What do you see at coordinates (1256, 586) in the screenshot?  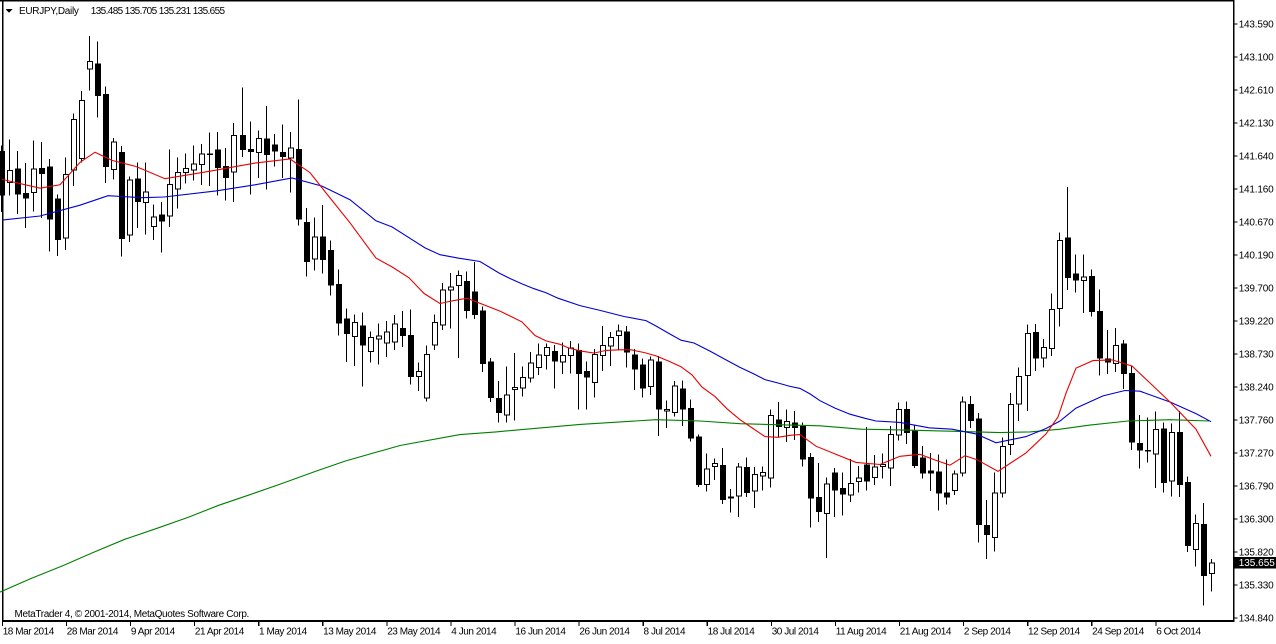 I see `svg-text: 135.330` at bounding box center [1256, 586].